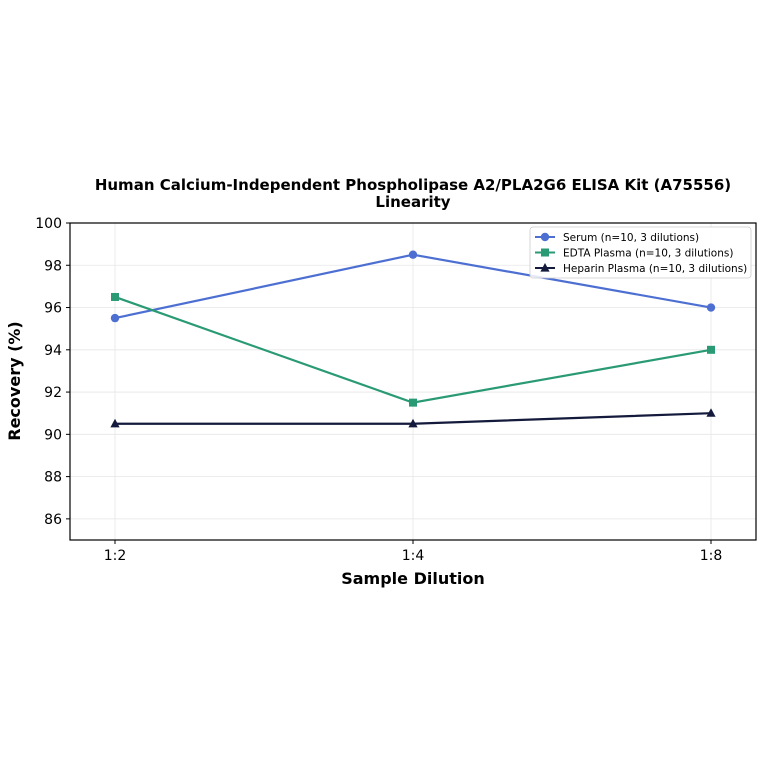  Describe the element at coordinates (648, 254) in the screenshot. I see `legend-label: EDTA Plasma (n=10, 3 dilutions)` at that location.